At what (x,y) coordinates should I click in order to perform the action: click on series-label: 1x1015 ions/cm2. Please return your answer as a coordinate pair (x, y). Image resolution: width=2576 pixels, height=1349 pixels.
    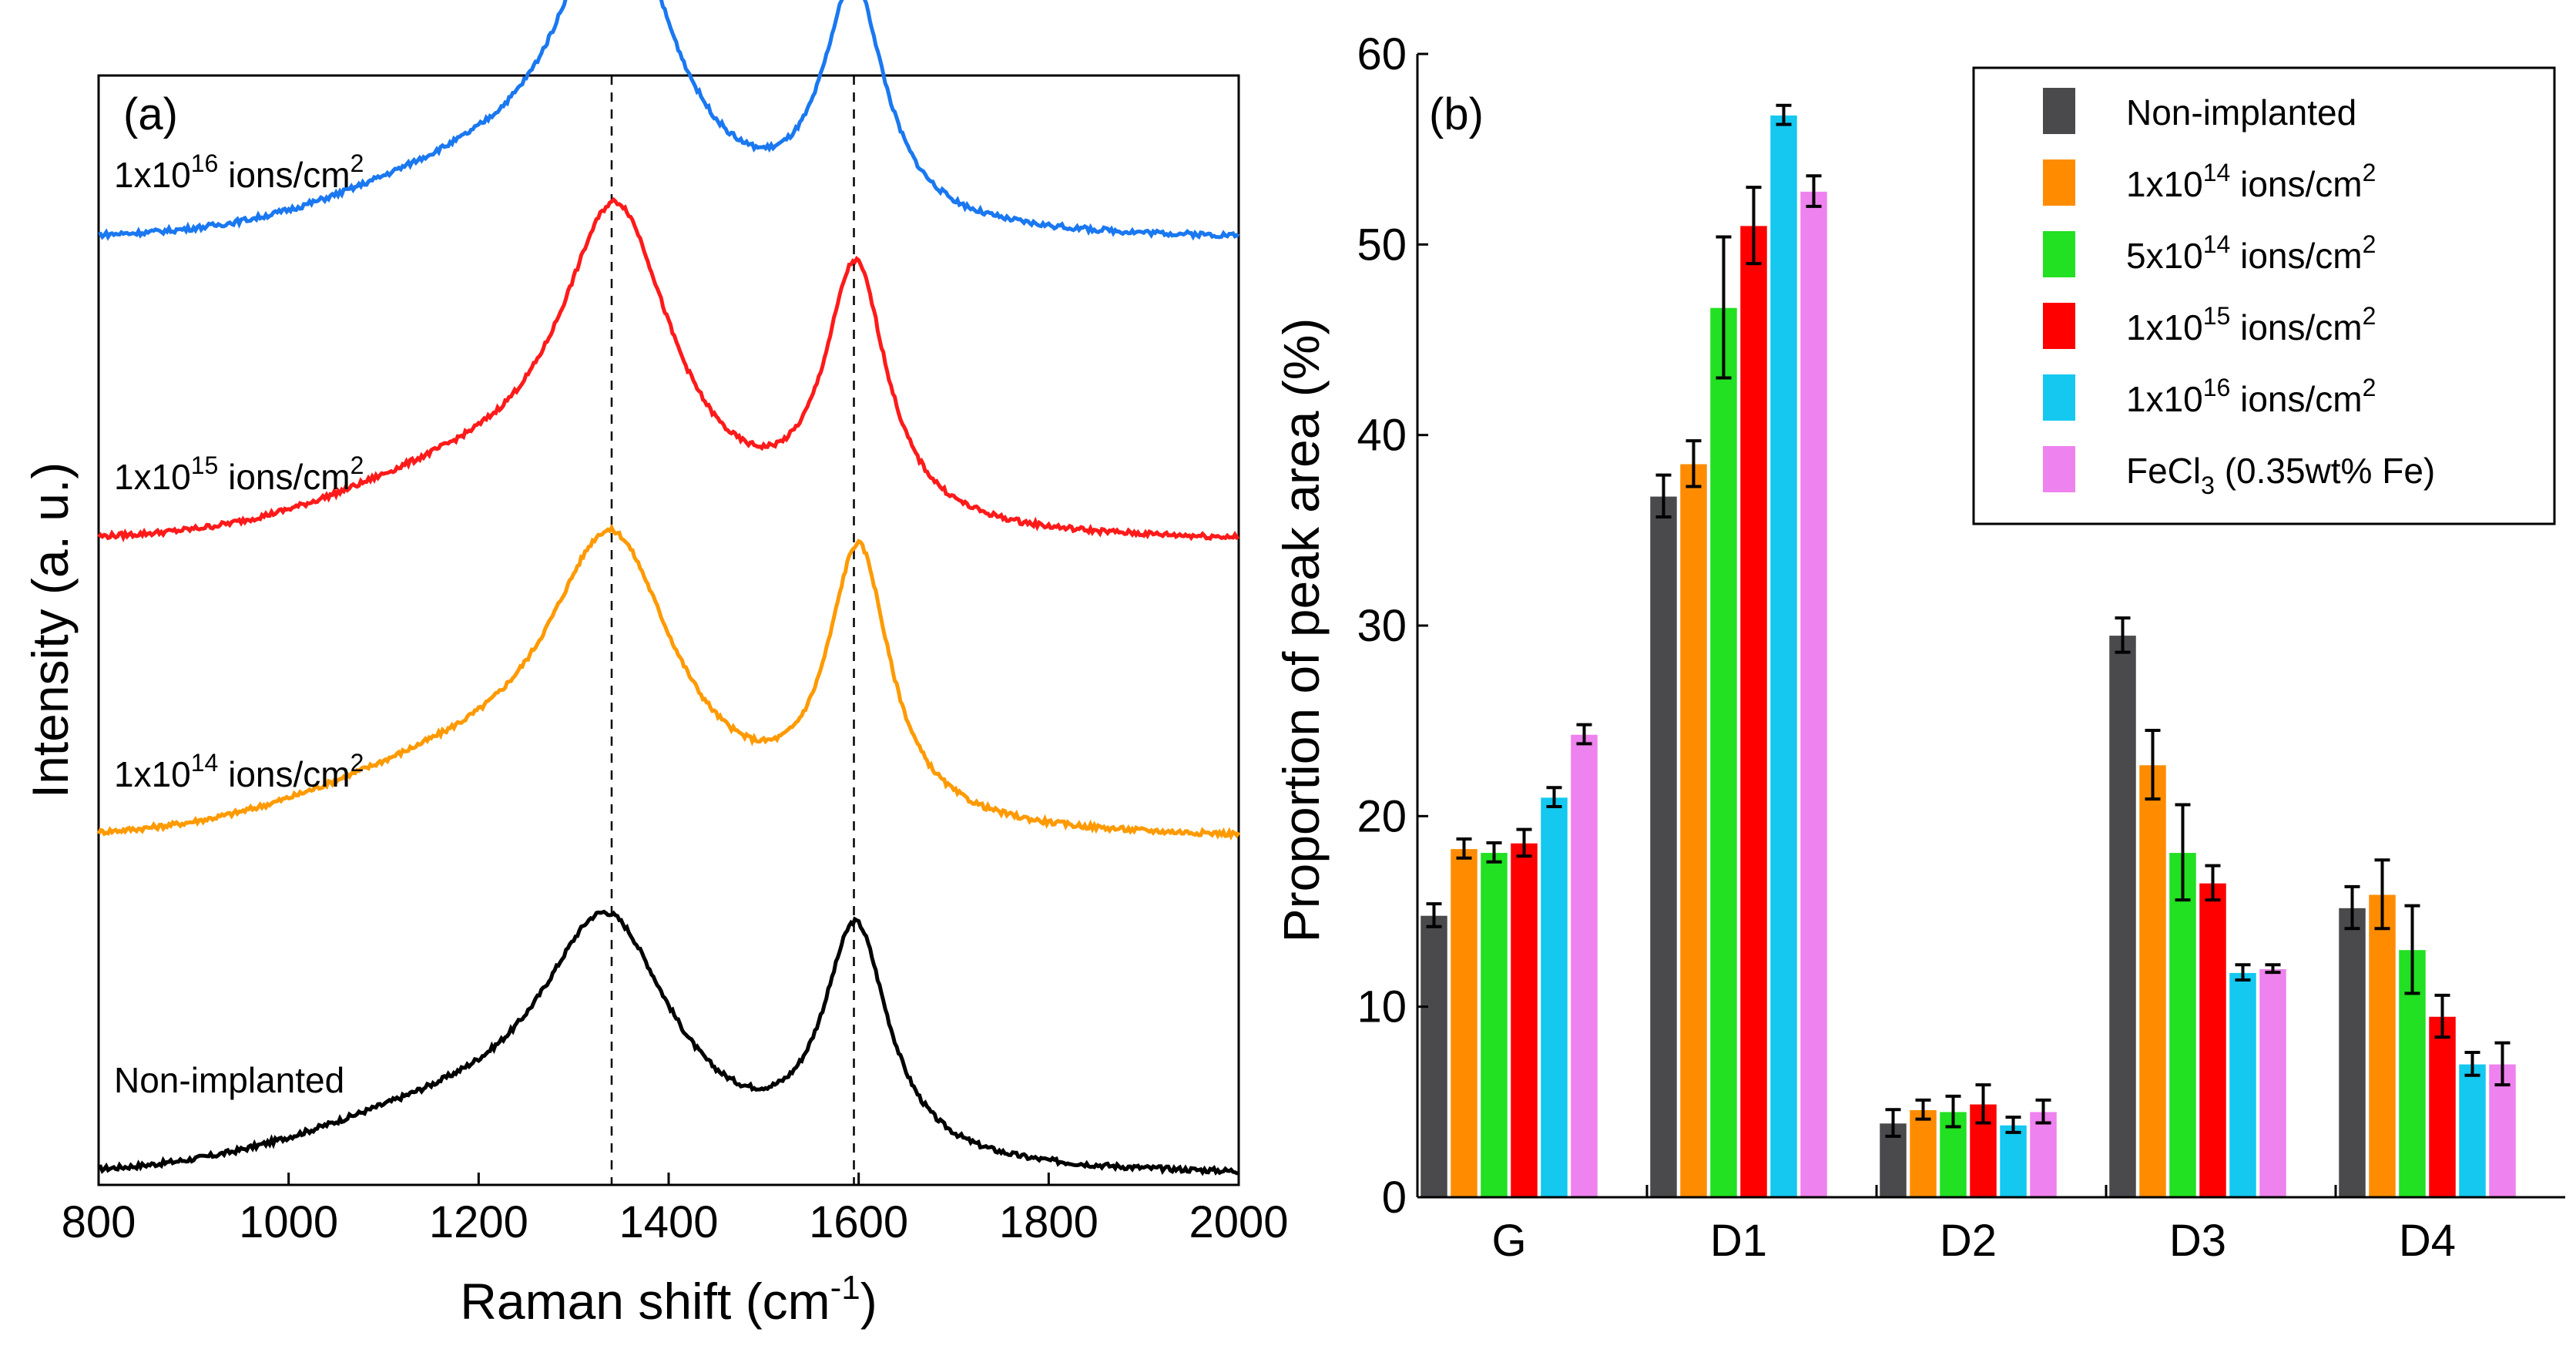
    Looking at the image, I should click on (239, 474).